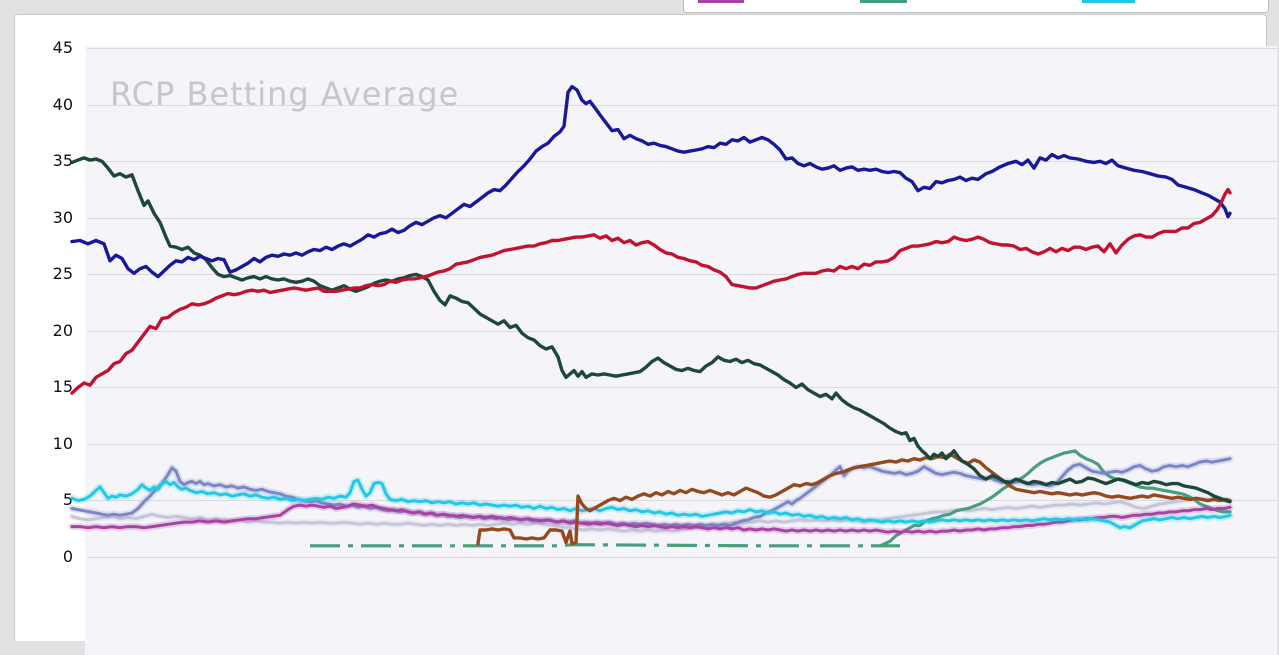  I want to click on magenta-series-swatch, so click(721, 1).